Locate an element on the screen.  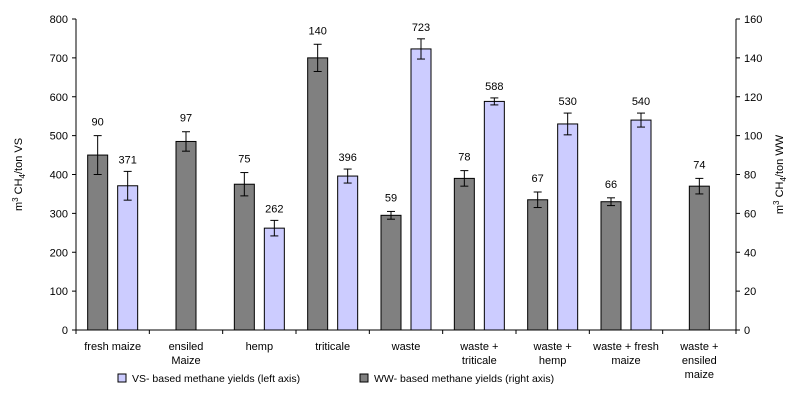
vs-data-label: 530 is located at coordinates (567, 102).